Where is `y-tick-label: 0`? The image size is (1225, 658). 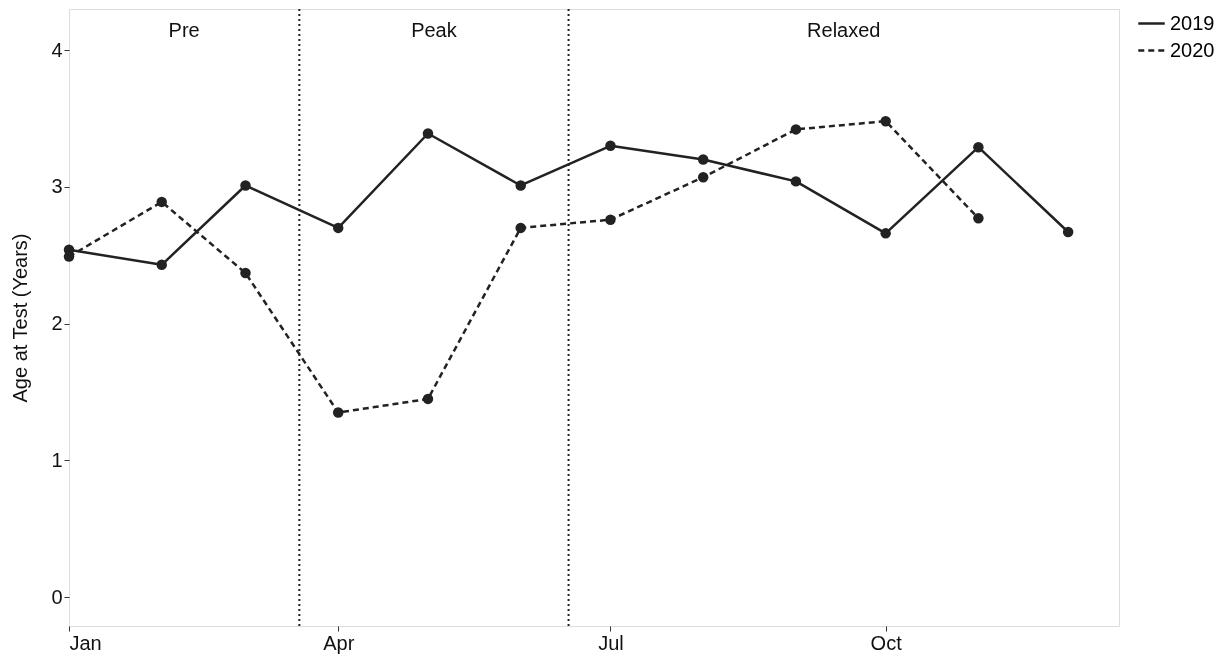
y-tick-label: 0 is located at coordinates (57, 596).